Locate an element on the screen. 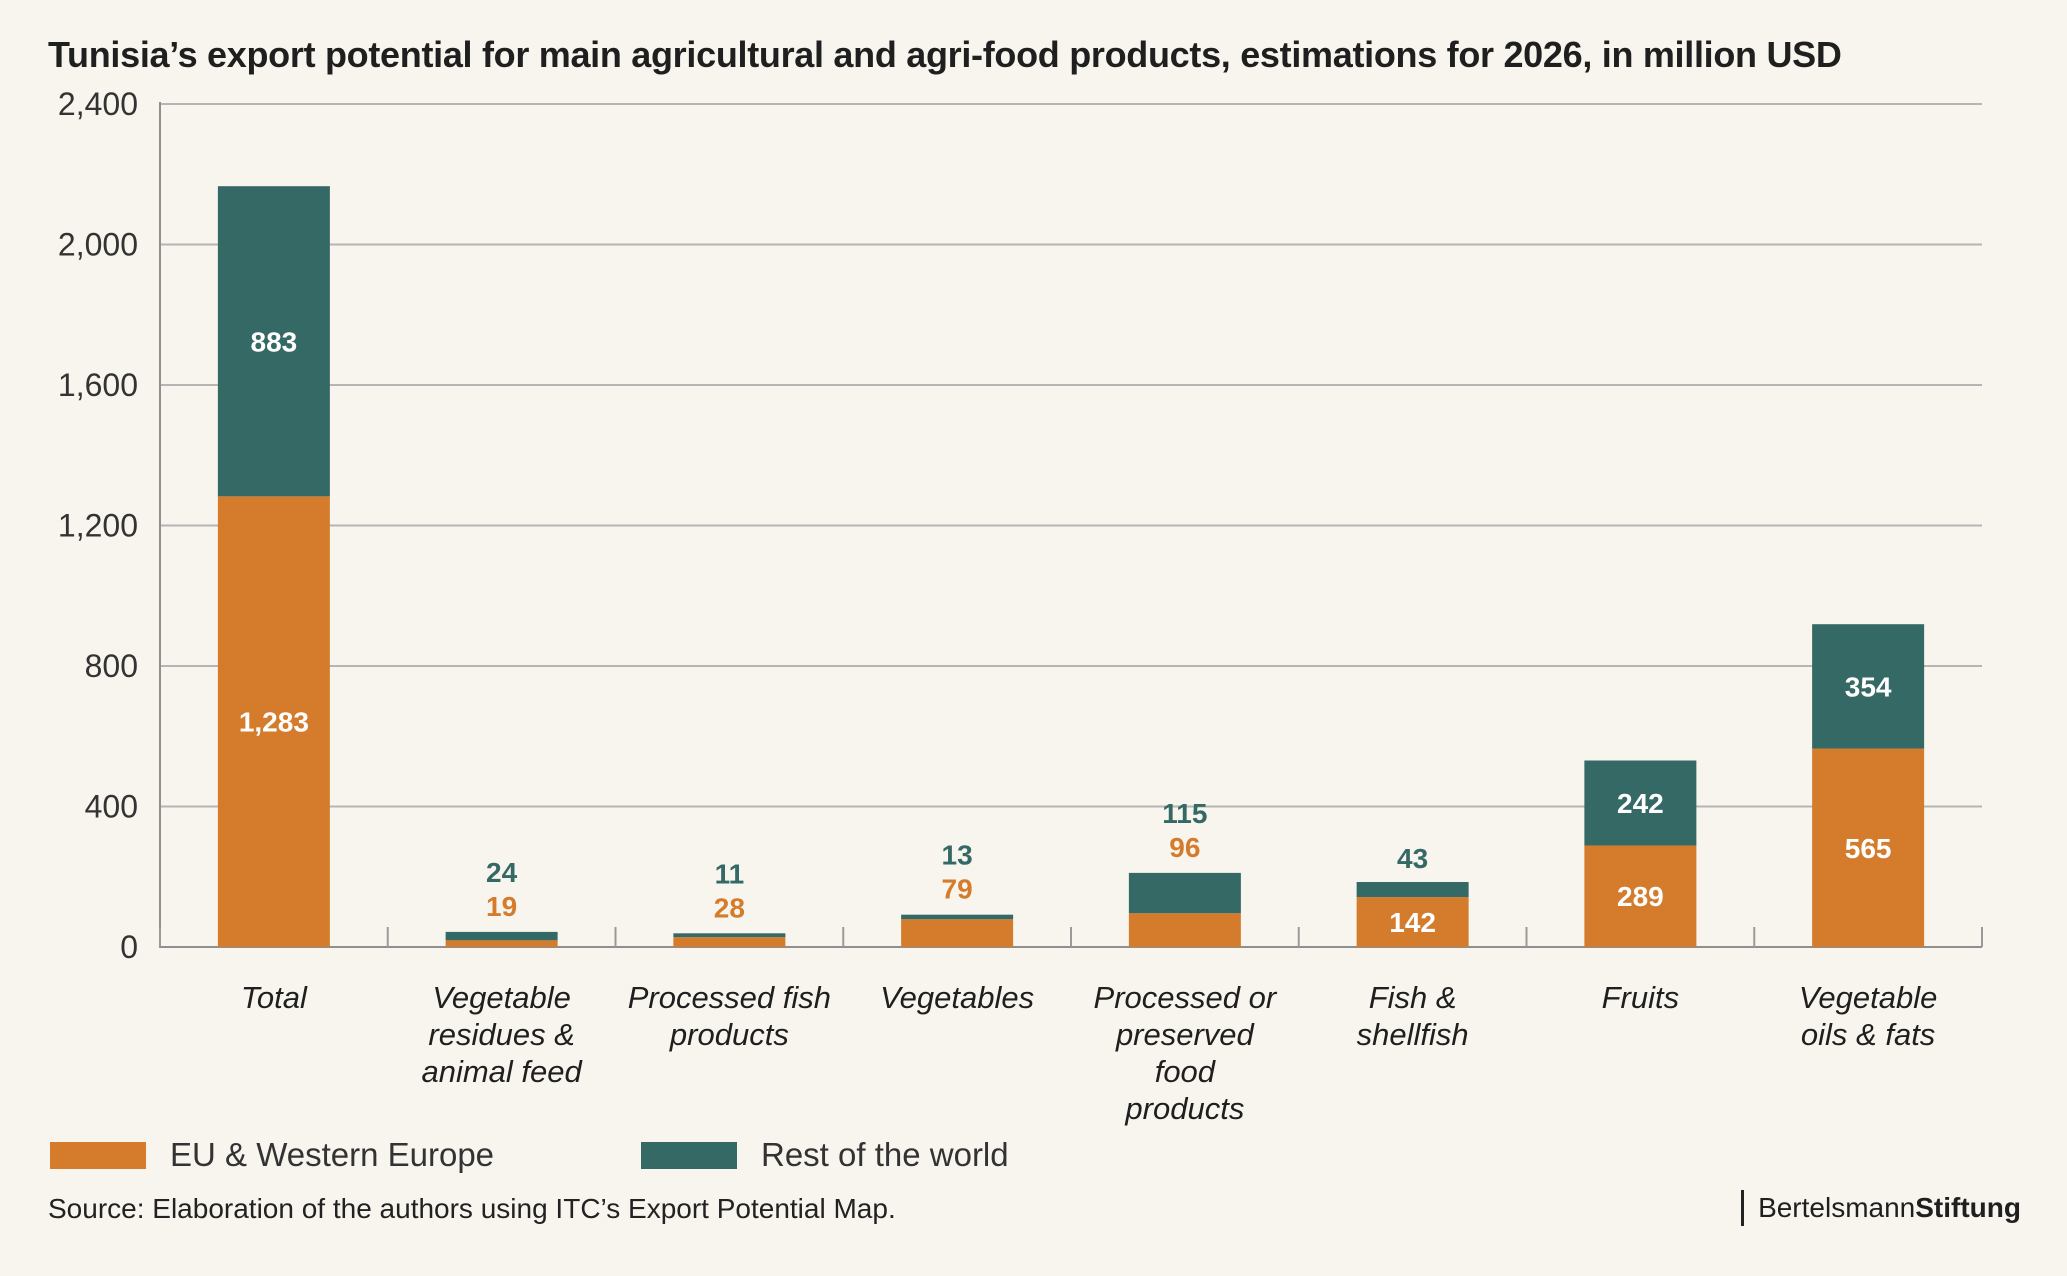  y-tick-label: 0 is located at coordinates (129, 947).